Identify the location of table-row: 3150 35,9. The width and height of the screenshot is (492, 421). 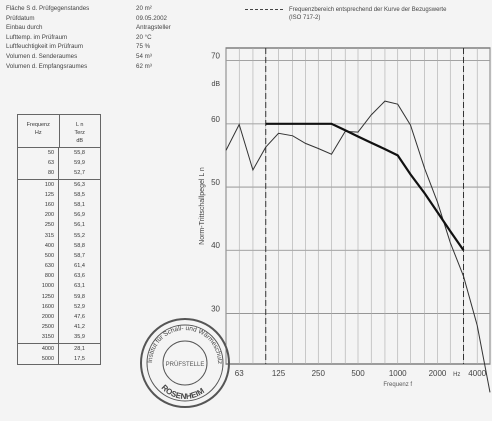
(59, 337).